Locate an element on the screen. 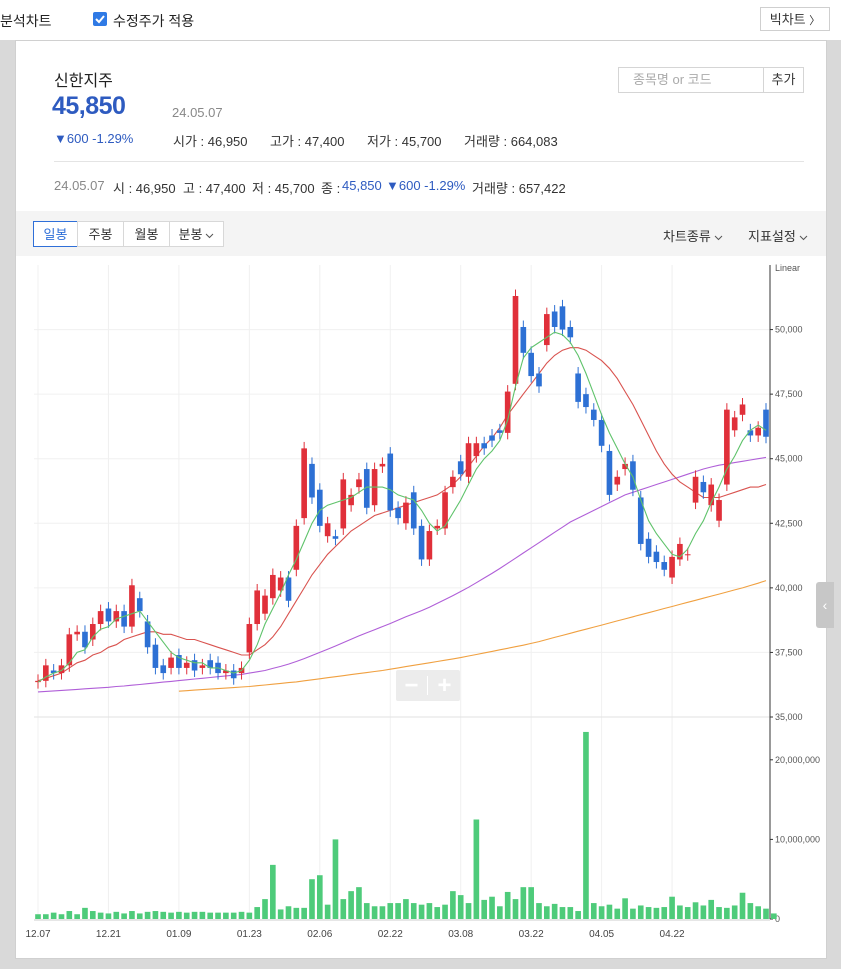 The height and width of the screenshot is (969, 841). y-tick-label: 50,000 is located at coordinates (789, 330).